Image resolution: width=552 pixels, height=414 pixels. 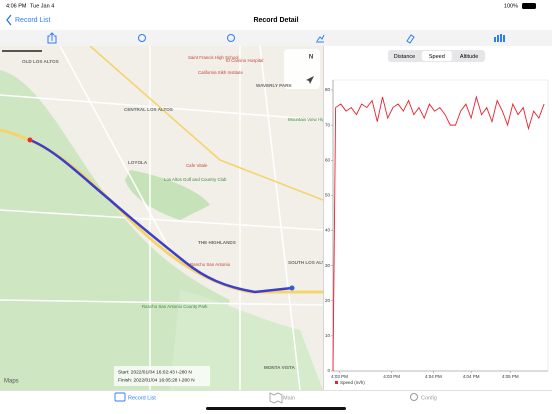 I want to click on tab-label: Config, so click(x=429, y=398).